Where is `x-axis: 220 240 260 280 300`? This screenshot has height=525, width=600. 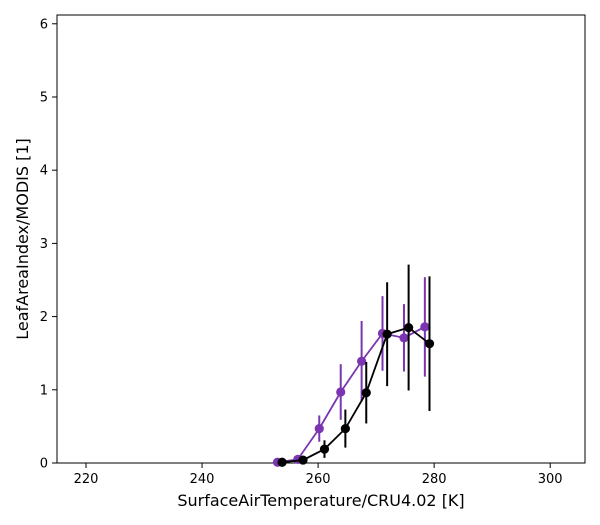 x-axis: 220 240 260 280 300 is located at coordinates (318, 475).